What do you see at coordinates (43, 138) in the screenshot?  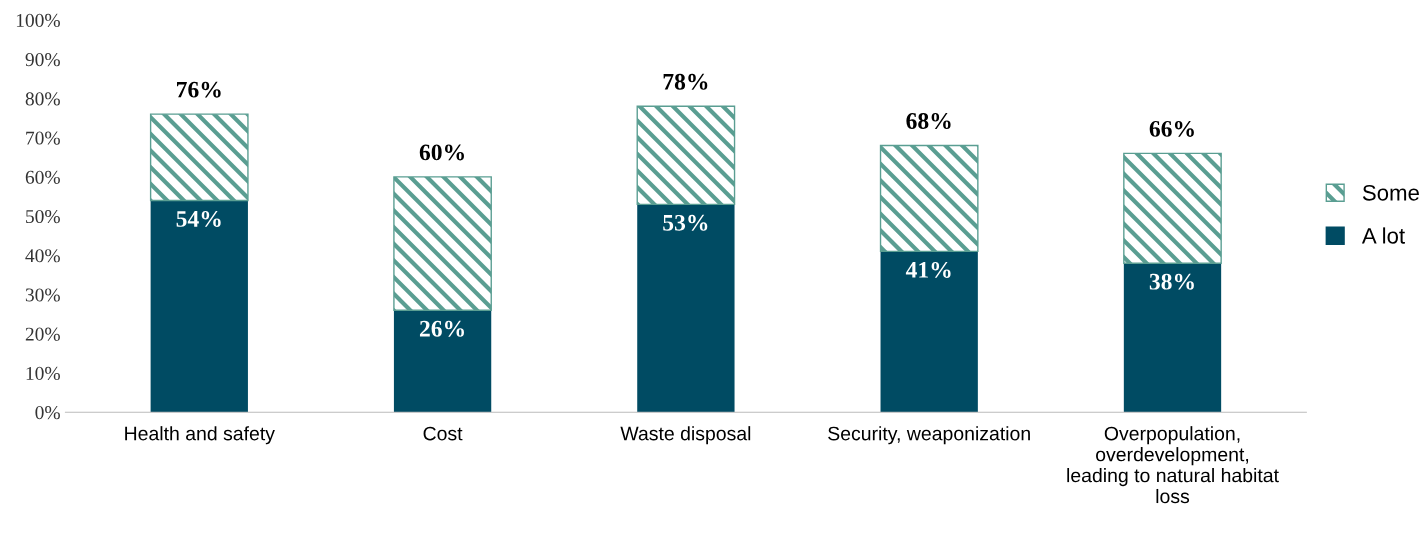 I see `y-tick-label: 70%` at bounding box center [43, 138].